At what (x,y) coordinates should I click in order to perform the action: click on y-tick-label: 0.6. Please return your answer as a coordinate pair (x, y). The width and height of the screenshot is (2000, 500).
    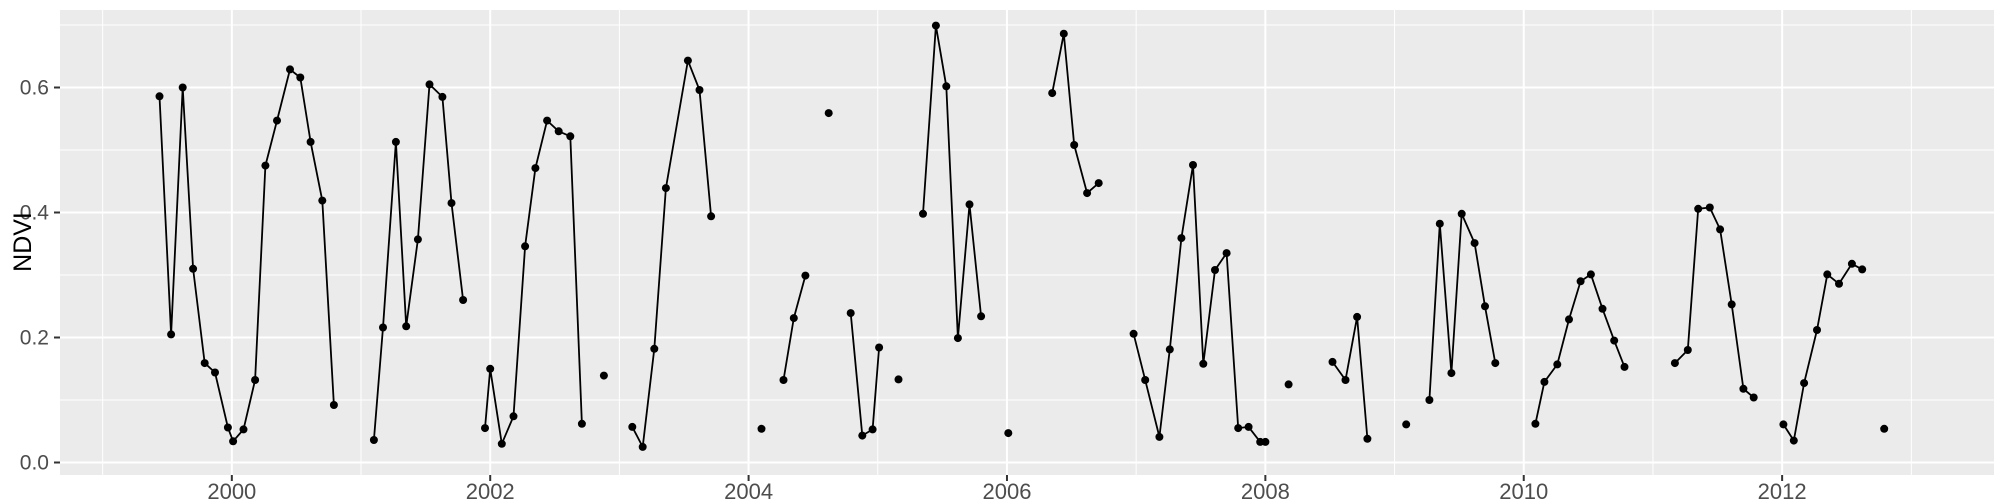
    Looking at the image, I should click on (34, 88).